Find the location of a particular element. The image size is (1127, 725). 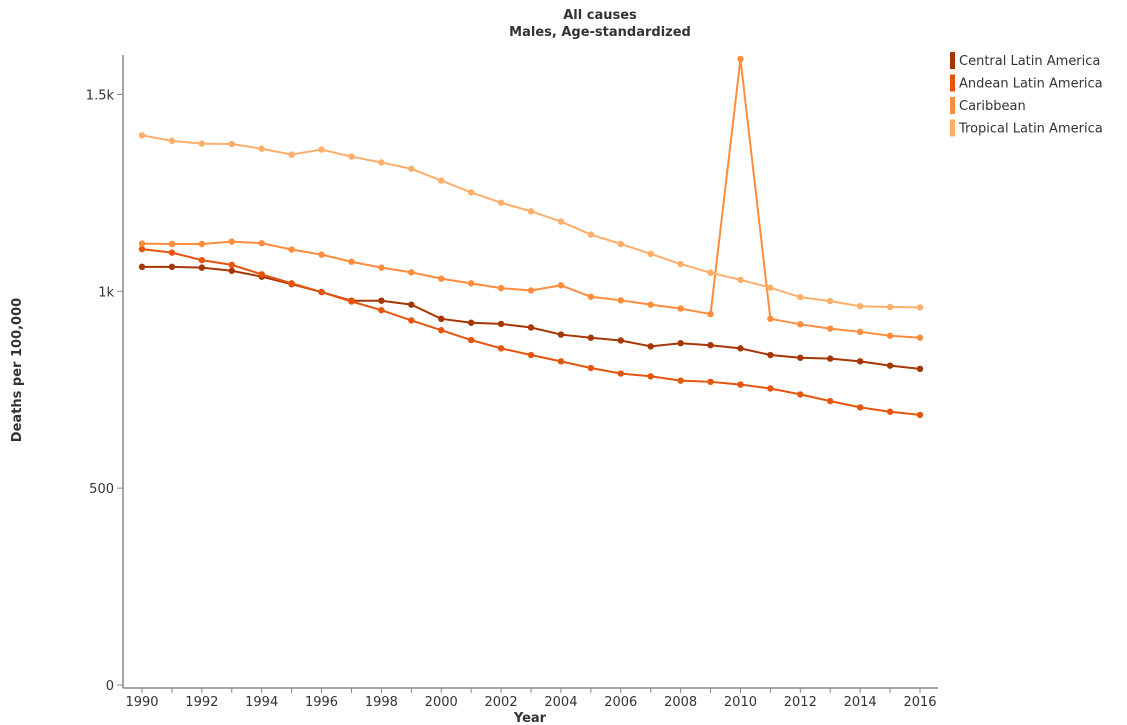

legend-label: Tropical Latin America is located at coordinates (1030, 129).